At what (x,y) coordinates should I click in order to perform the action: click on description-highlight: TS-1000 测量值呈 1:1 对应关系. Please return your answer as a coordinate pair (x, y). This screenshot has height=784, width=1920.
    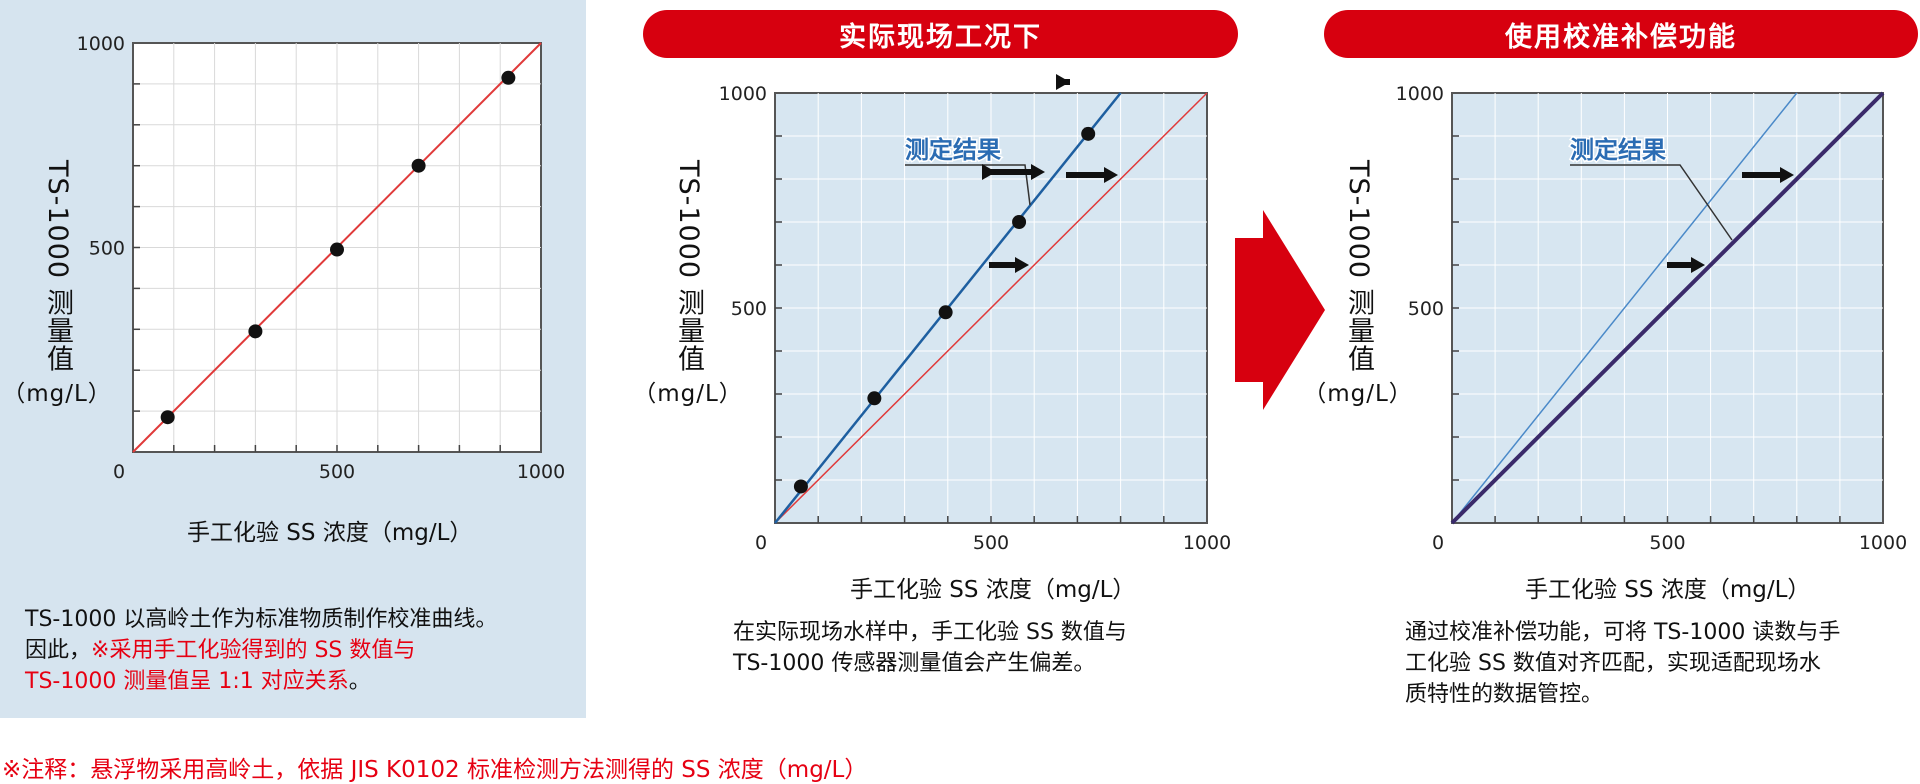
    Looking at the image, I should click on (187, 681).